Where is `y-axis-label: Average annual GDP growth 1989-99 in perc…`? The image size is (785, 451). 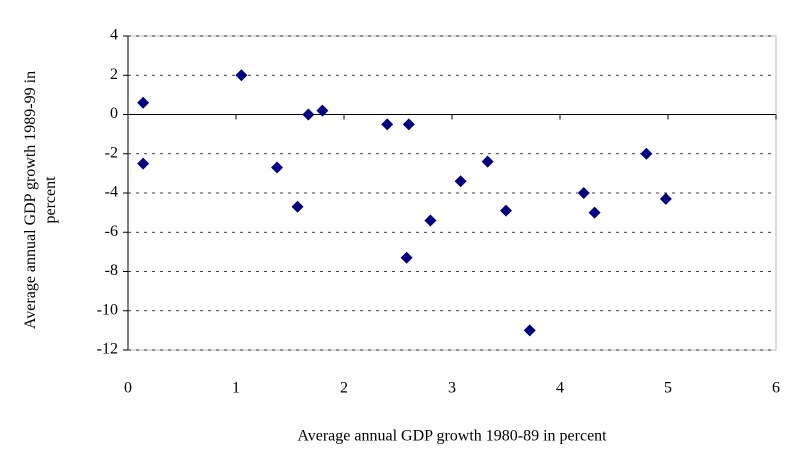
y-axis-label: Average annual GDP growth 1989-99 in perc… is located at coordinates (40, 200).